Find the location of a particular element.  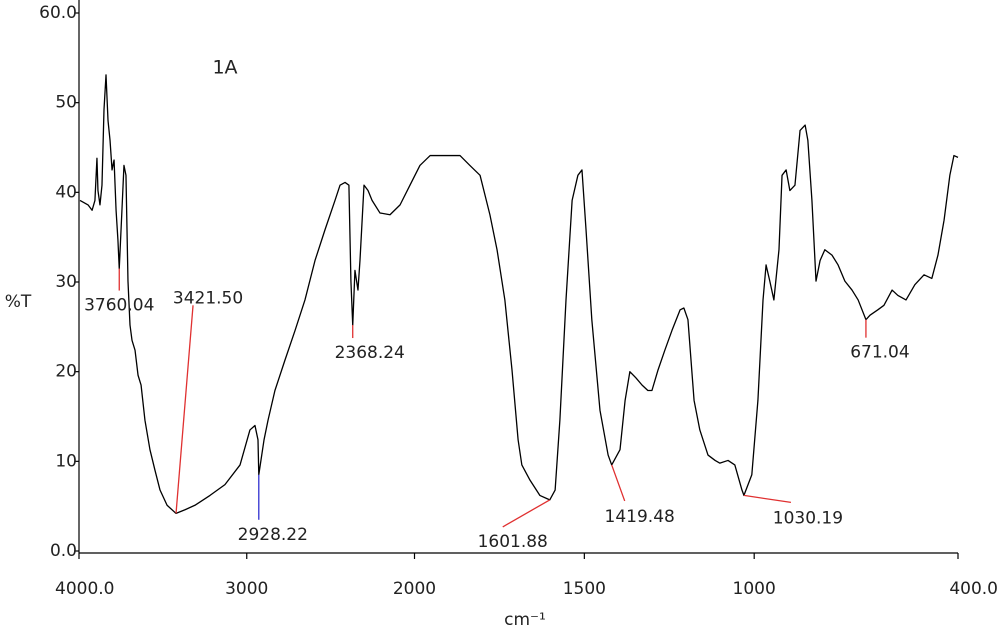

y-tick-label: 30 is located at coordinates (66, 282).